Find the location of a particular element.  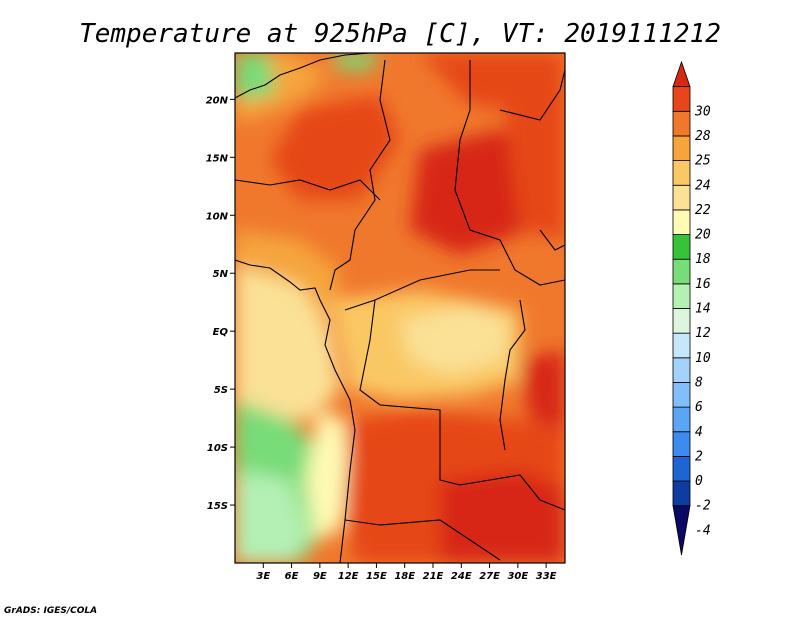

y-tick-label: 15N is located at coordinates (217, 158).